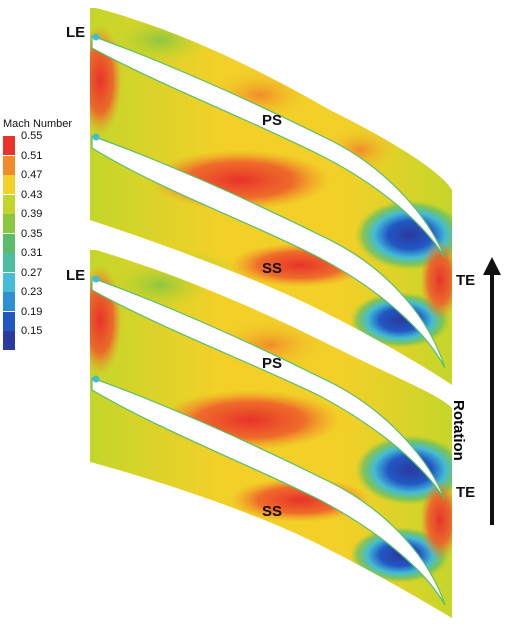 The image size is (517, 627). Describe the element at coordinates (32, 155) in the screenshot. I see `legend-value: 0.51` at that location.